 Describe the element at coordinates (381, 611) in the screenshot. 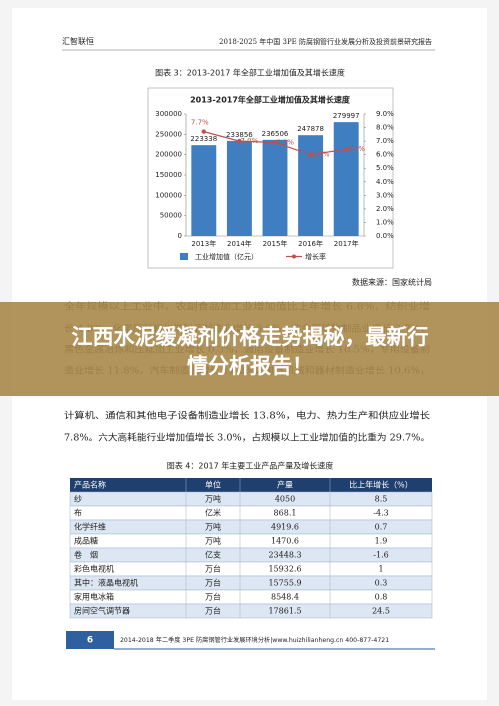

I see `table-cell: 24.5` at that location.